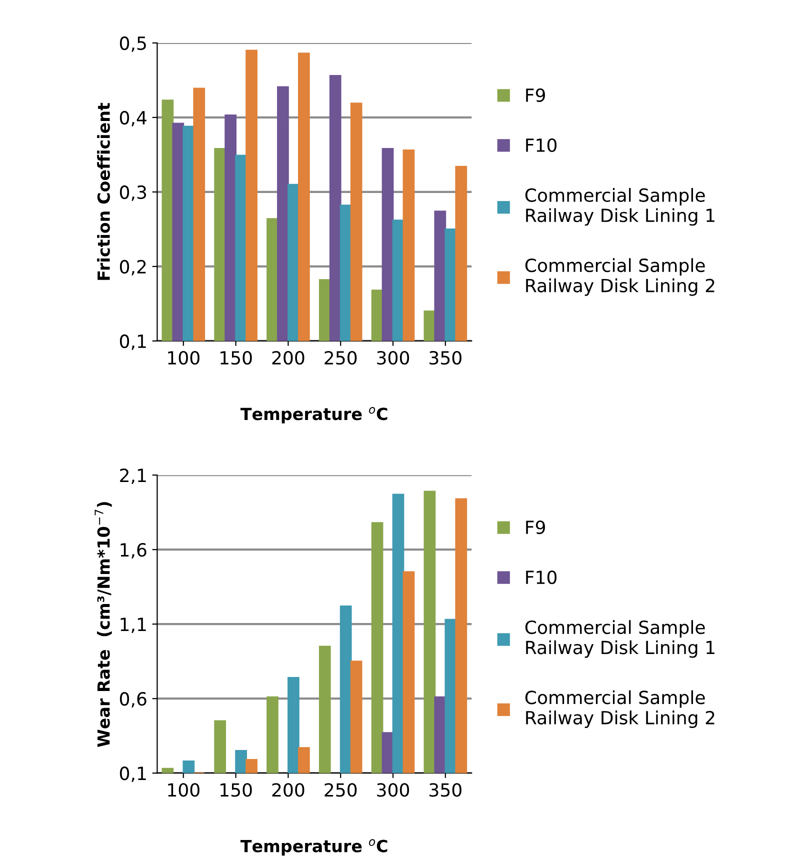  Describe the element at coordinates (133, 551) in the screenshot. I see `y-tick-label: 1,6` at that location.